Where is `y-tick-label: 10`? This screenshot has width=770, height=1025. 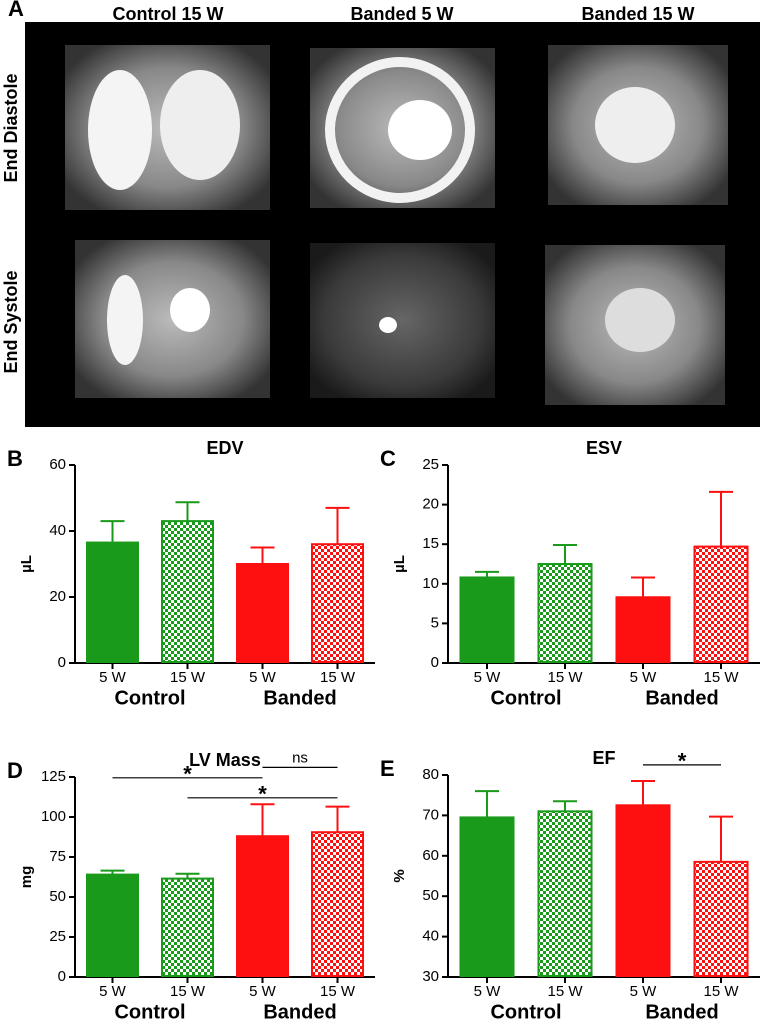 y-tick-label: 10 is located at coordinates (430, 583).